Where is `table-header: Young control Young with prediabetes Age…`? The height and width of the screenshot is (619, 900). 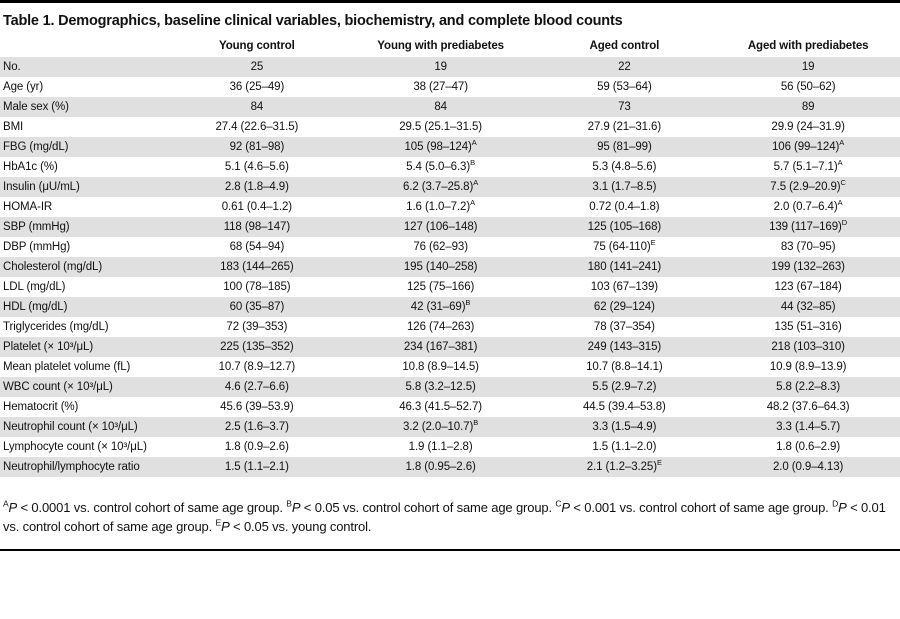 table-header: Young control Young with prediabetes Age… is located at coordinates (450, 47).